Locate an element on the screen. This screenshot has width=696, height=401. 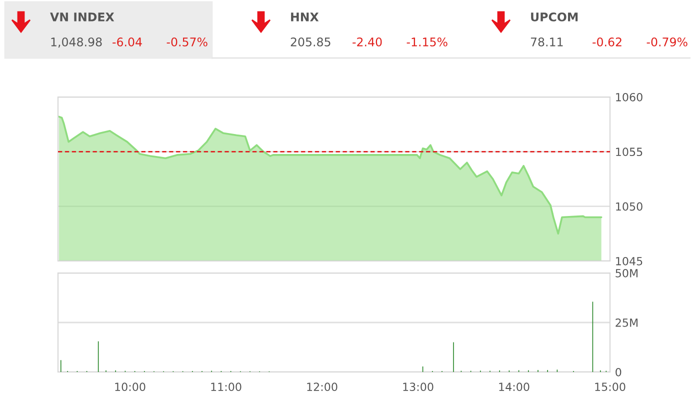
x-tick-label: 12:00 is located at coordinates (322, 387).